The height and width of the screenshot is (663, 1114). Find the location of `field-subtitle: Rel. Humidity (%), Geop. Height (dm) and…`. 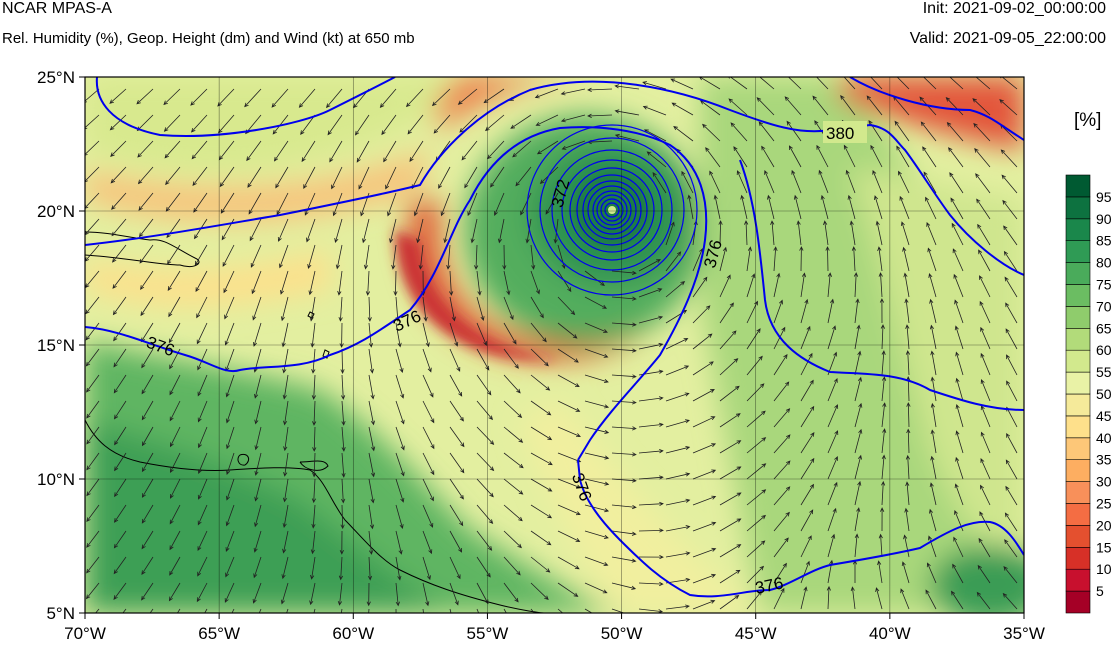

field-subtitle: Rel. Humidity (%), Geop. Height (dm) and… is located at coordinates (208, 38).